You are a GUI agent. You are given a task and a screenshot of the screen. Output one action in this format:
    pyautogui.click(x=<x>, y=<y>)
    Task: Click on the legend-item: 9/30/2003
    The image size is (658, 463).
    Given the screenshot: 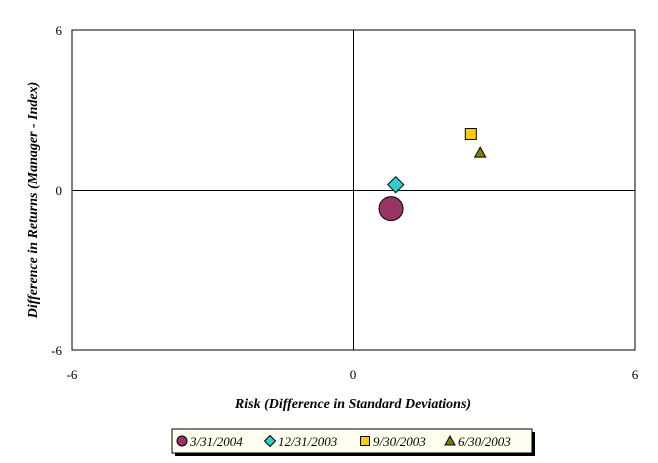 What is the action you would take?
    pyautogui.click(x=393, y=441)
    